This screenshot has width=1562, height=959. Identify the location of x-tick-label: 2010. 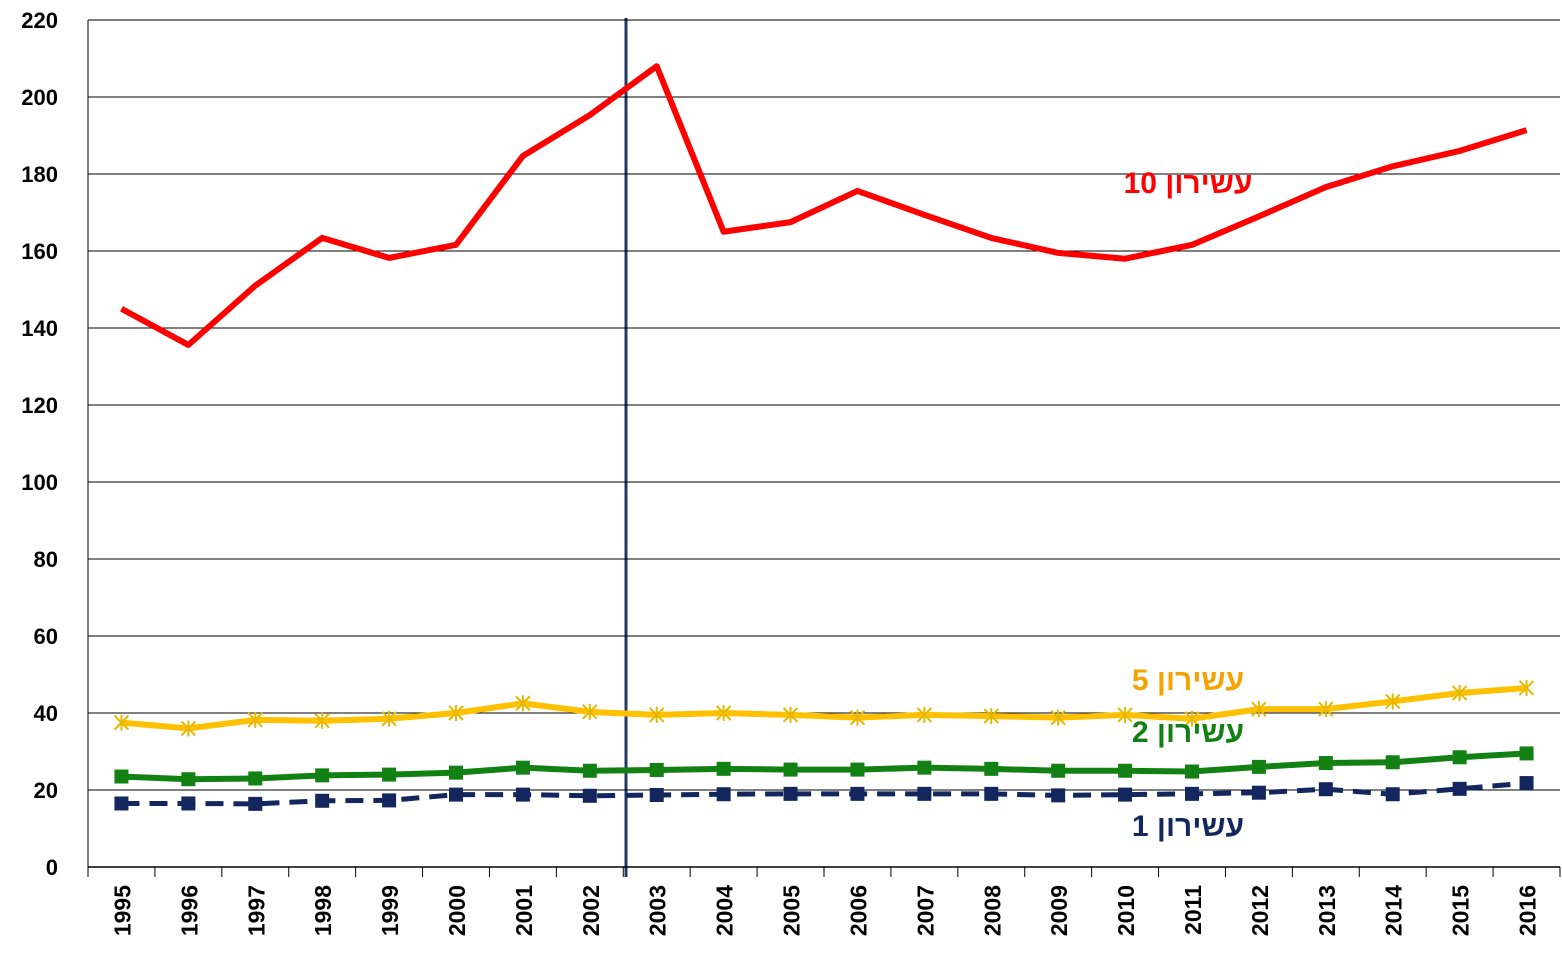
(1126, 910).